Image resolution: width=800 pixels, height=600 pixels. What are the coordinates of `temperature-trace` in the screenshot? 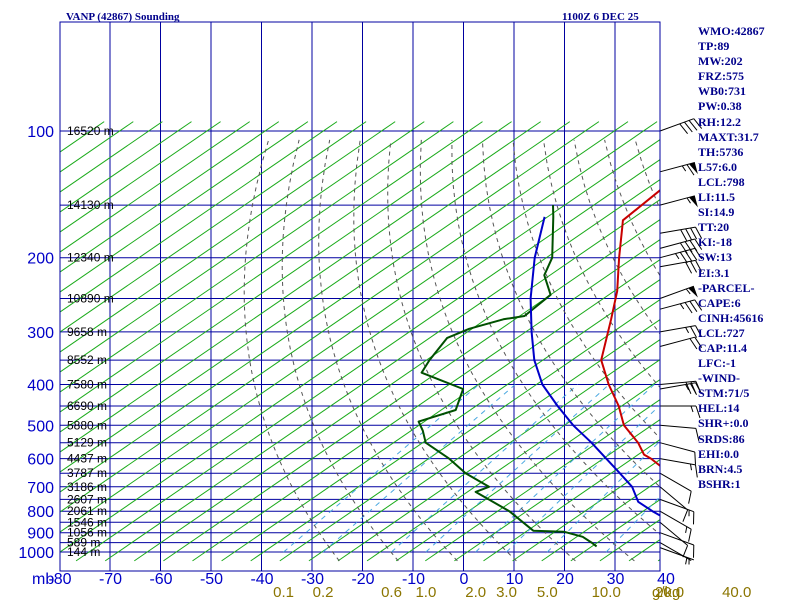 It's located at (630, 328).